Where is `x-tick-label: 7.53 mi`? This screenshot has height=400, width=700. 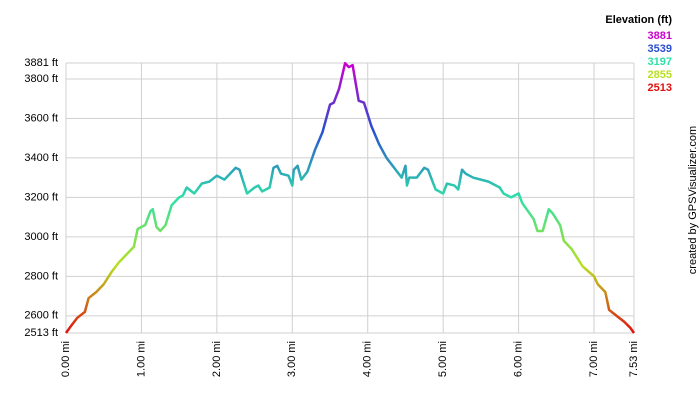 x-tick-label: 7.53 mi is located at coordinates (634, 359).